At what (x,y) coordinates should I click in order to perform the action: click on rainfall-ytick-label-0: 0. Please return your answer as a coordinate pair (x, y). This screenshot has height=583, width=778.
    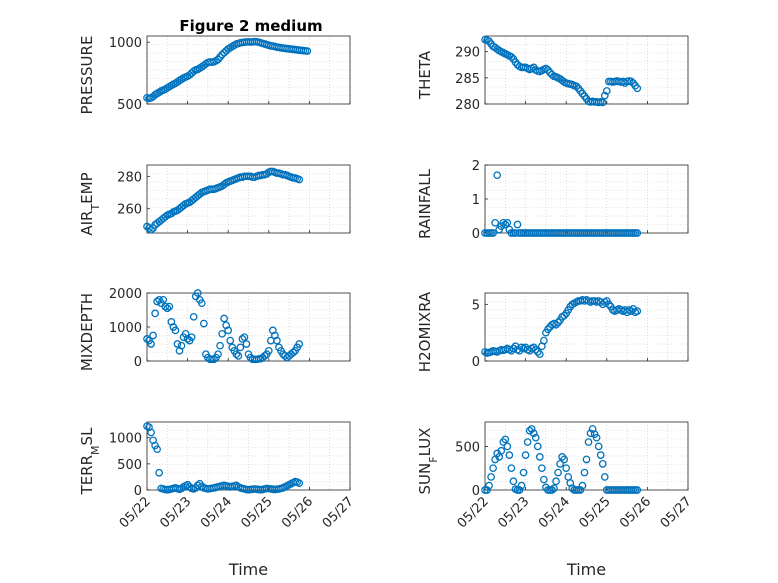
    Looking at the image, I should click on (476, 234).